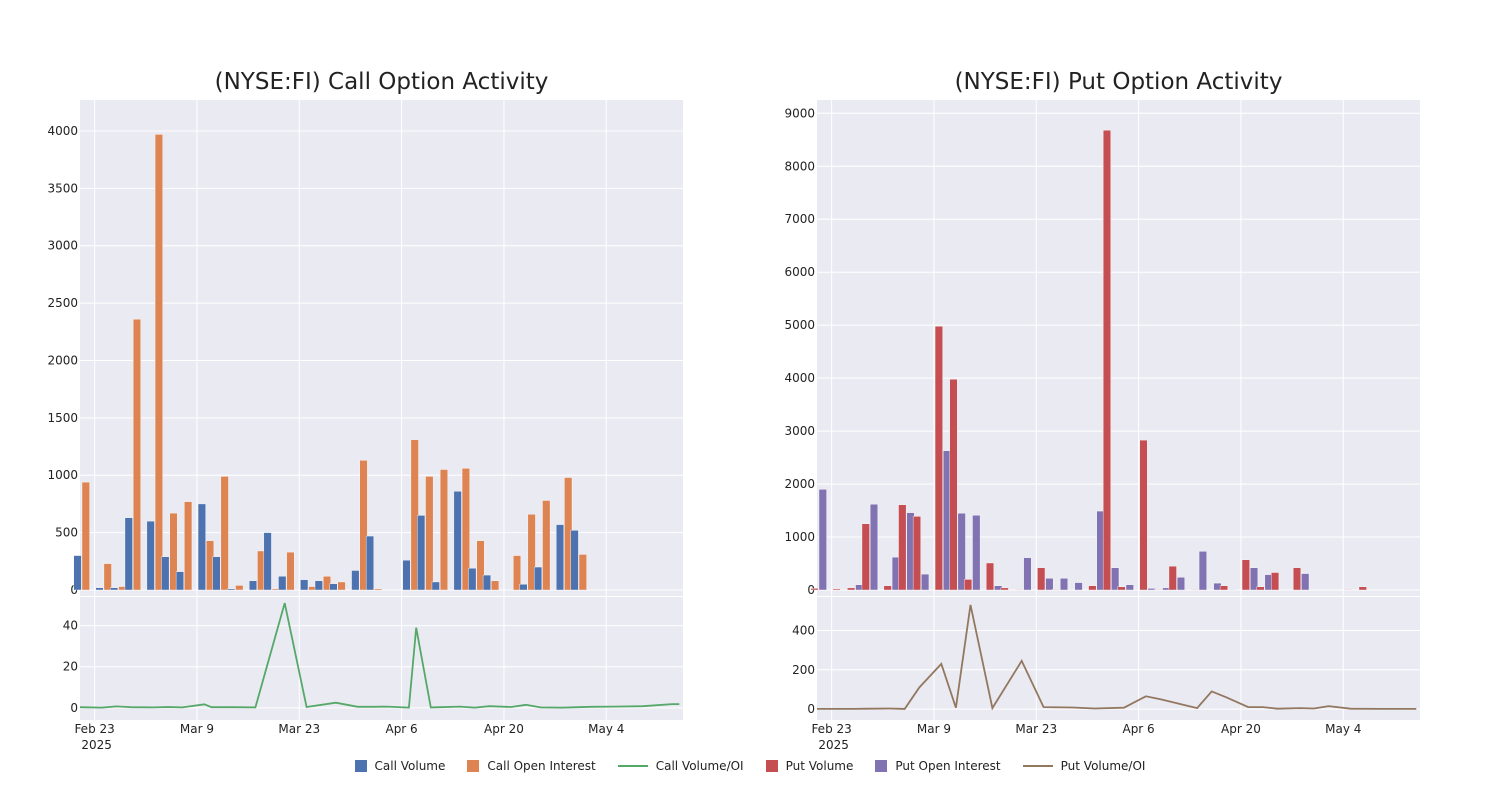 The image size is (1500, 800). I want to click on put-chart-title: (NYSE:FI) Put Option Activity, so click(1118, 82).